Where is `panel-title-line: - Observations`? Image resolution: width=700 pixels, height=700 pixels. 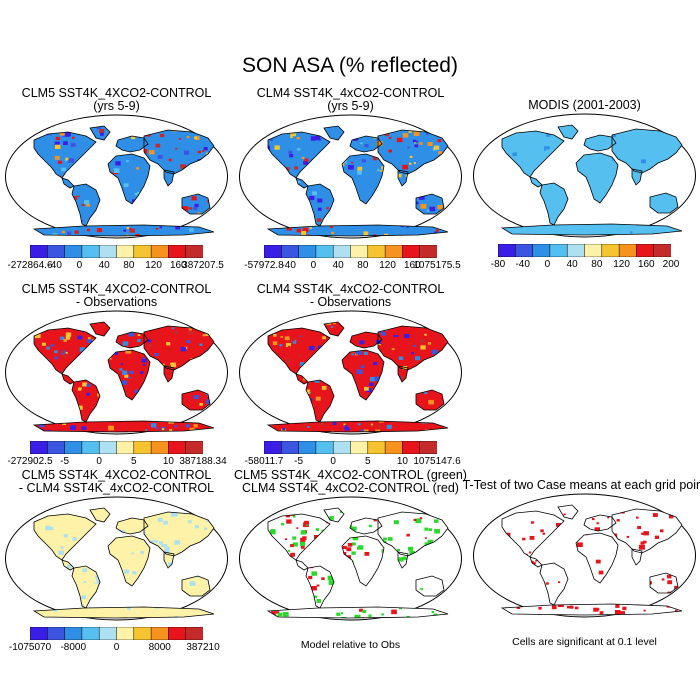 panel-title-line: - Observations is located at coordinates (116, 302).